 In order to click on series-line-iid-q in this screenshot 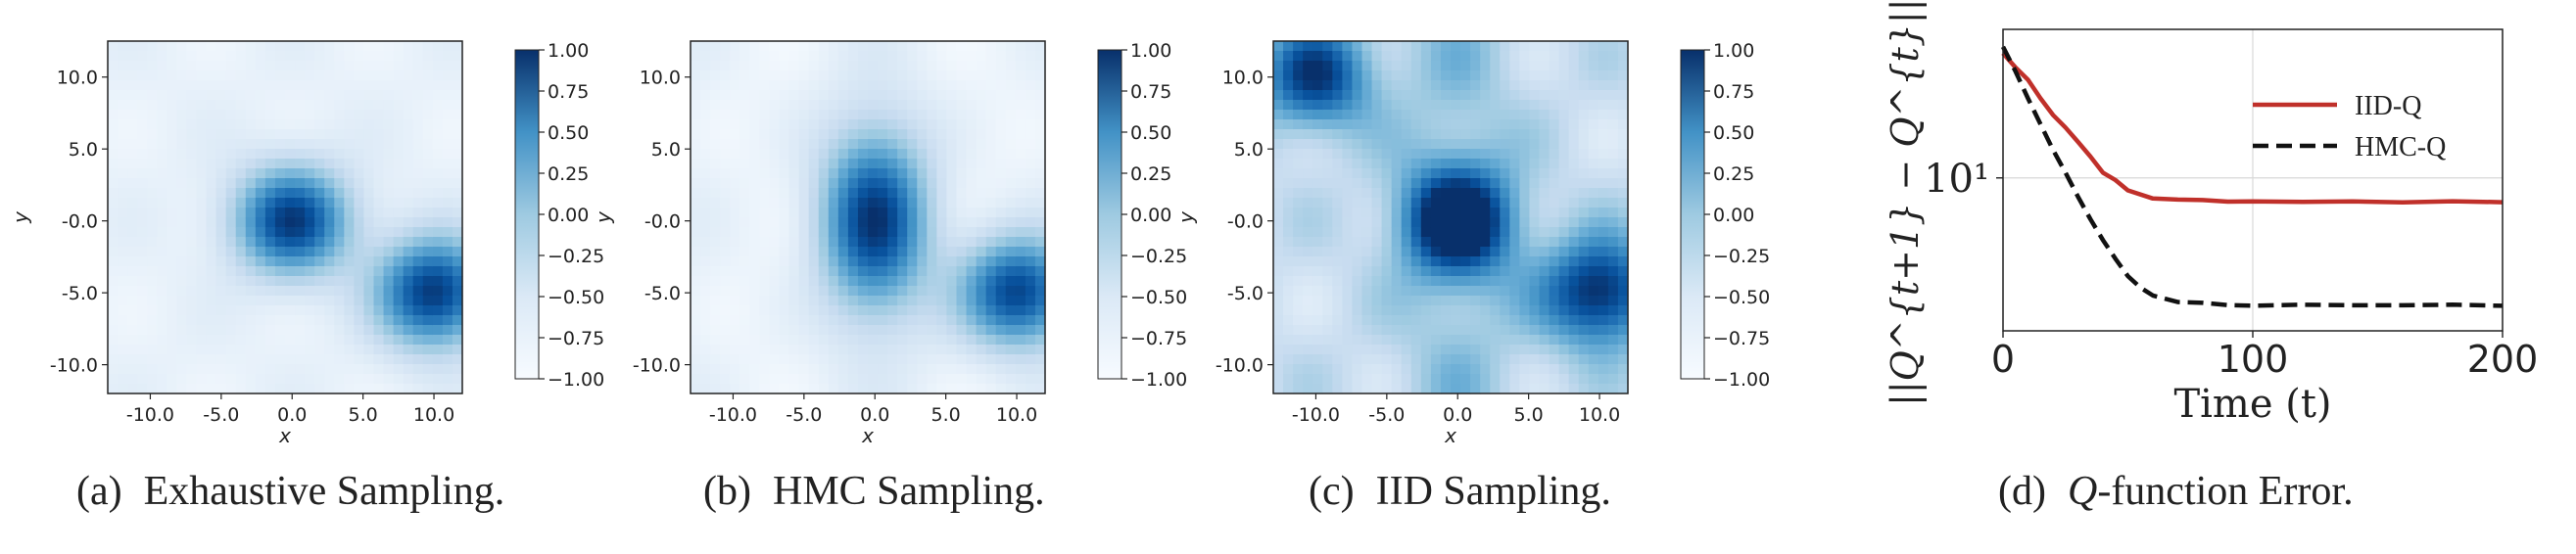, I will do `click(2252, 128)`.